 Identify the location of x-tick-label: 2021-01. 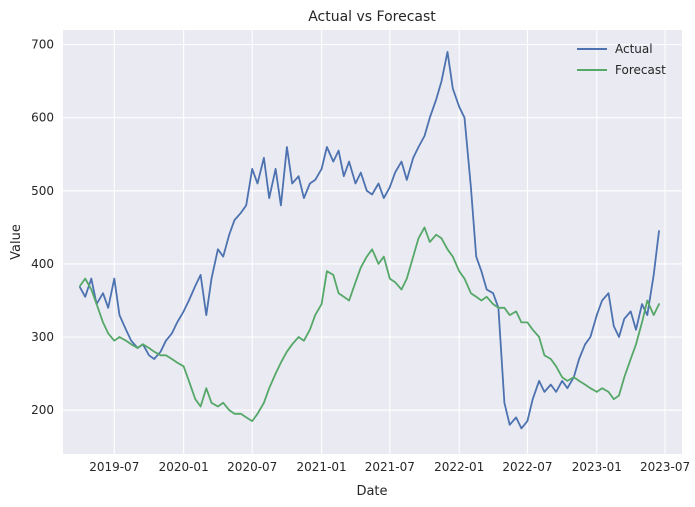
(322, 467).